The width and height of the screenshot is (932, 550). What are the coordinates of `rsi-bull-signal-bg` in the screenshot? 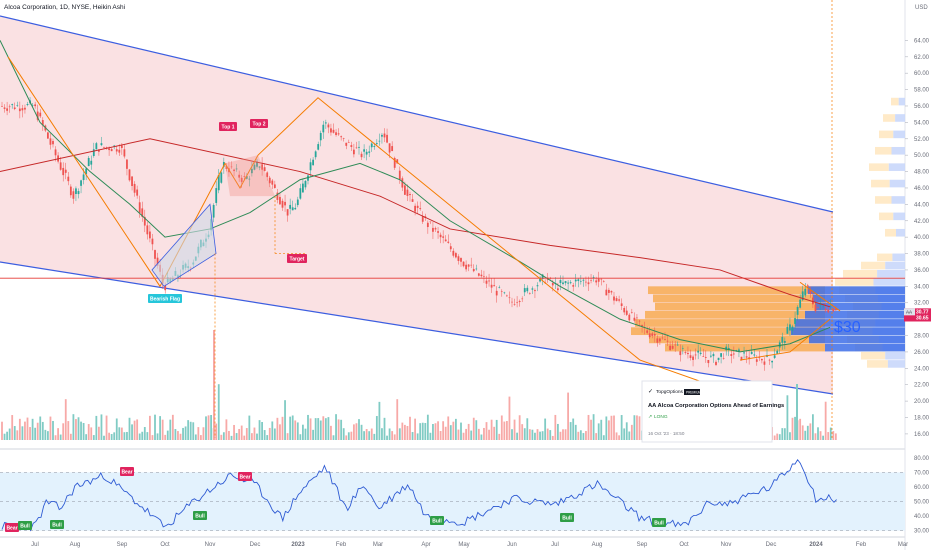 It's located at (200, 515).